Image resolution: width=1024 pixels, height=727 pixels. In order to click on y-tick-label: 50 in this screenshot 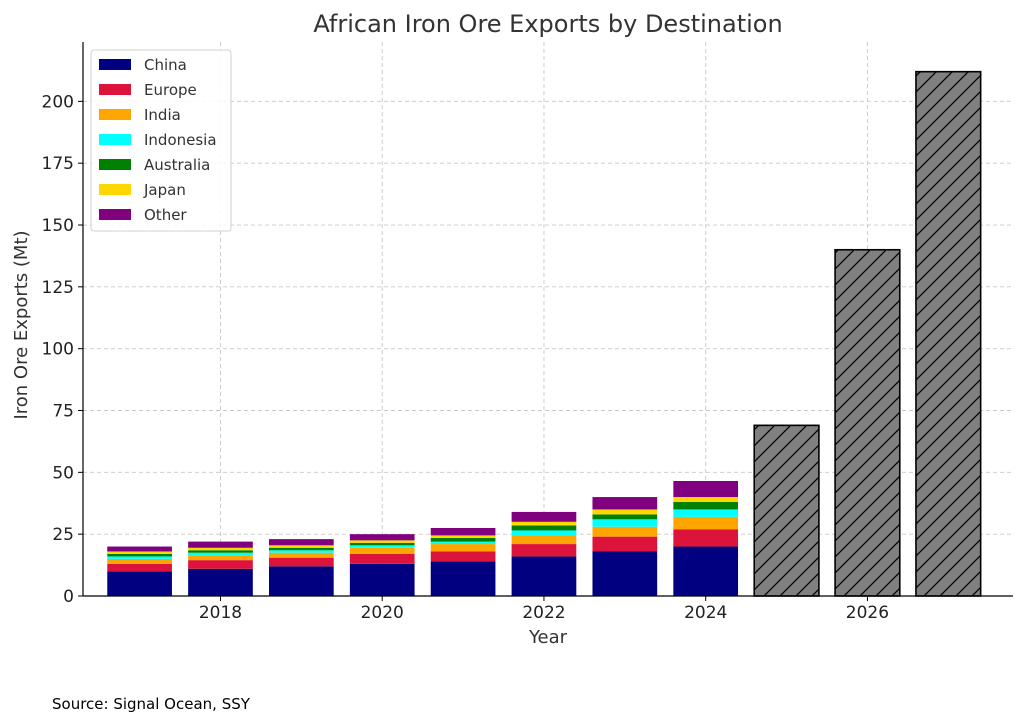, I will do `click(63, 473)`.